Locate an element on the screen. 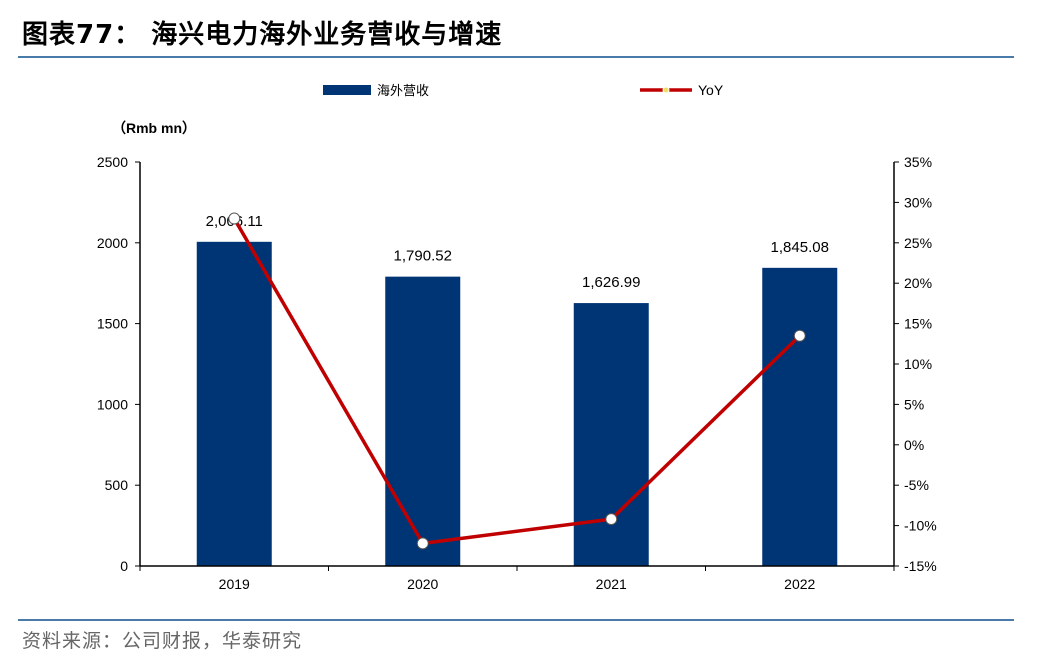 Image resolution: width=1048 pixels, height=664 pixels. y-right-tick-label: -10% is located at coordinates (920, 526).